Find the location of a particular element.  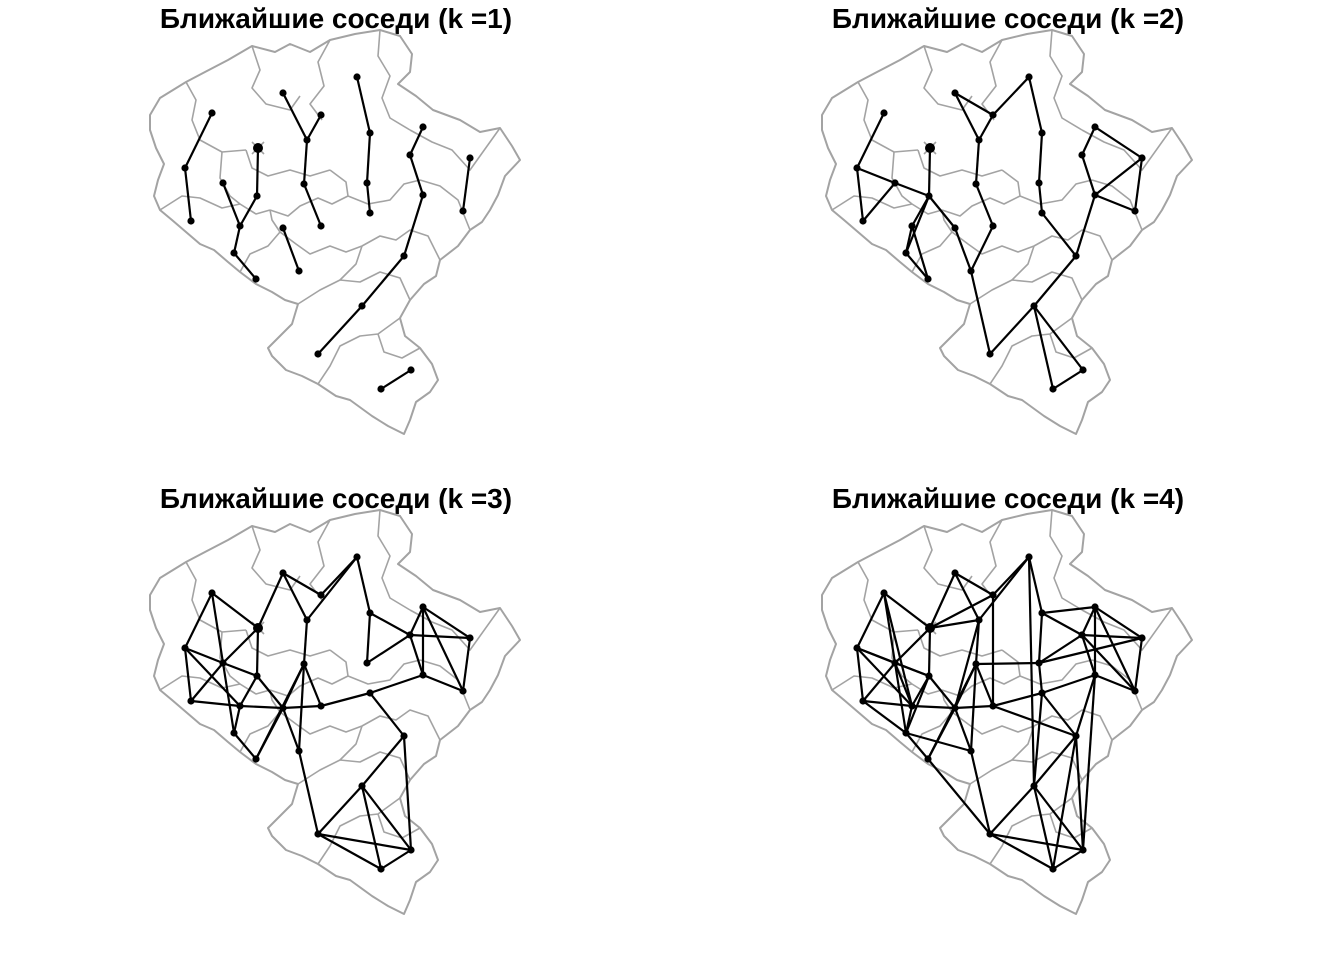

boundaries is located at coordinates (335, 712).